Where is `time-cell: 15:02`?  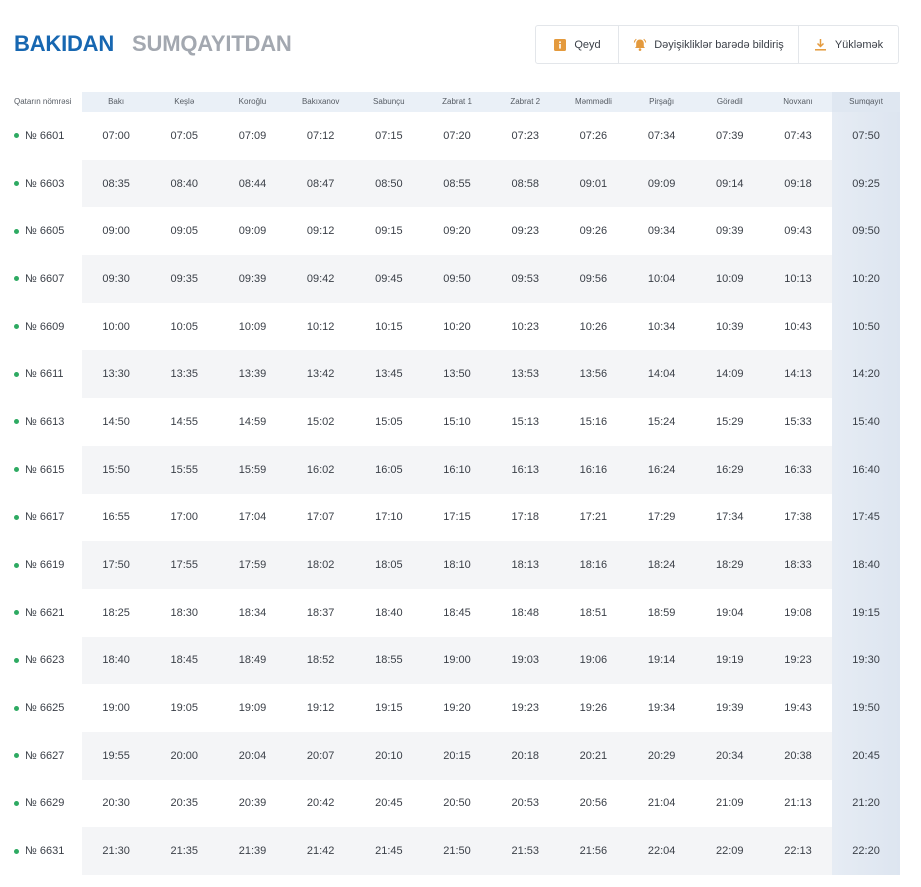 time-cell: 15:02 is located at coordinates (320, 422).